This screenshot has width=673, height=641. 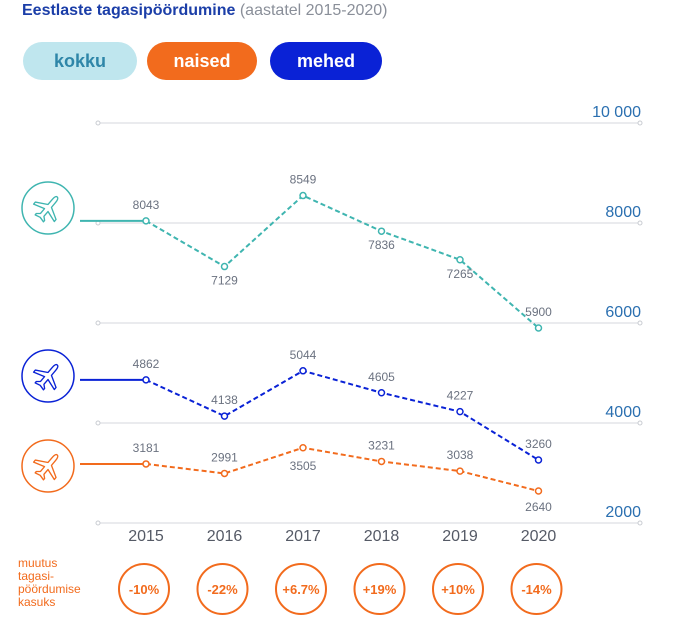 What do you see at coordinates (382, 536) in the screenshot?
I see `x-tick-label: 2018` at bounding box center [382, 536].